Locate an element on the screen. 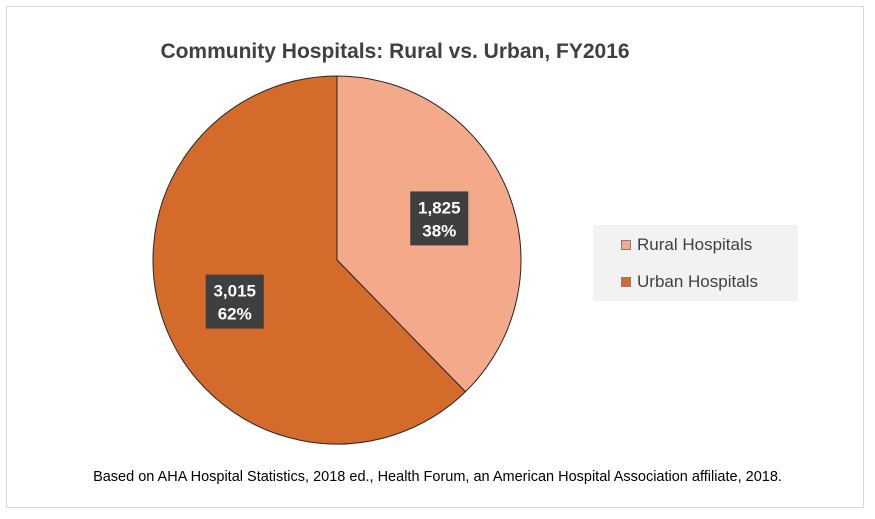 This screenshot has height=519, width=875. legend: Rural Hospitals Urban Hospitals is located at coordinates (695, 263).